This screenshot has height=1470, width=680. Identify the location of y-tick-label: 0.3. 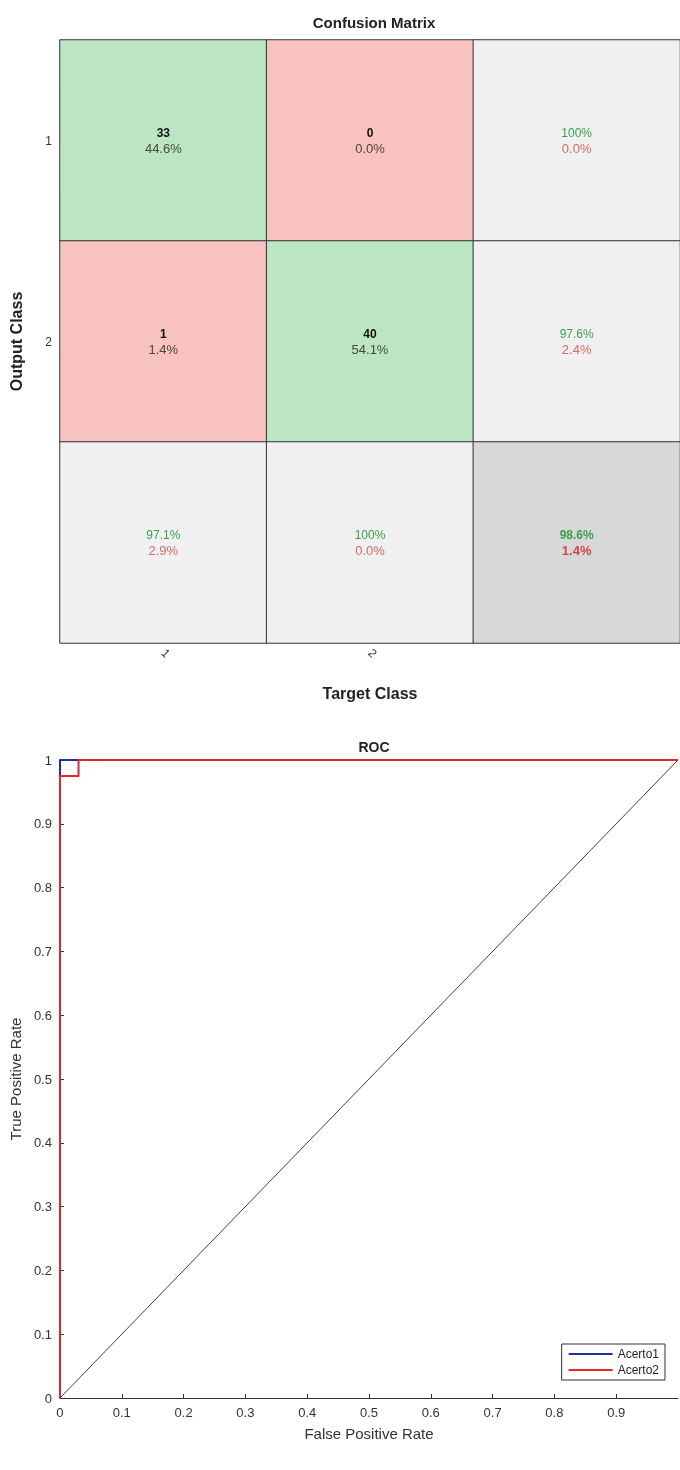
(42, 1207).